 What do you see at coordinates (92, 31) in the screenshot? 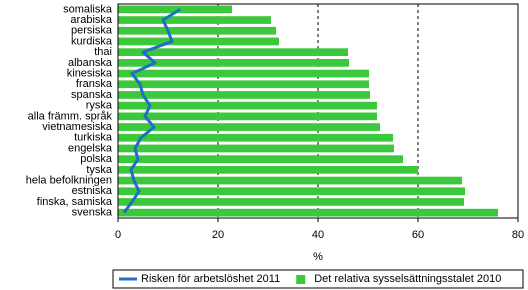
I see `y-tick-label: persiska` at bounding box center [92, 31].